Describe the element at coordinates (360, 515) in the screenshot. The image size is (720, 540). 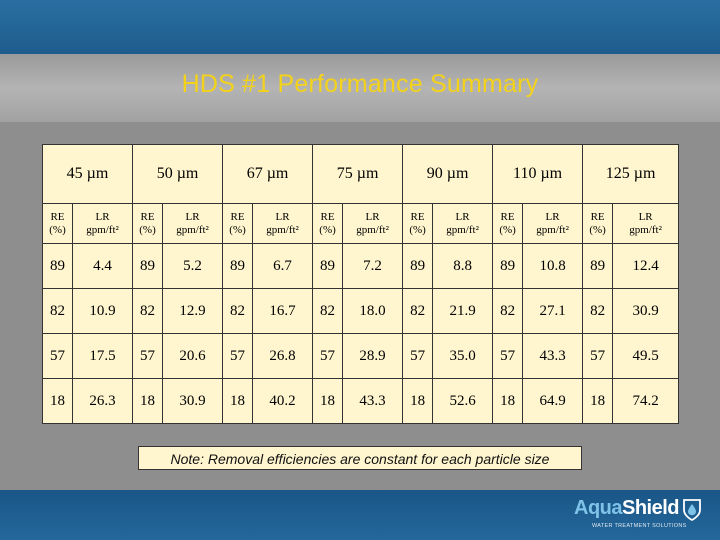
I see `footer-band` at that location.